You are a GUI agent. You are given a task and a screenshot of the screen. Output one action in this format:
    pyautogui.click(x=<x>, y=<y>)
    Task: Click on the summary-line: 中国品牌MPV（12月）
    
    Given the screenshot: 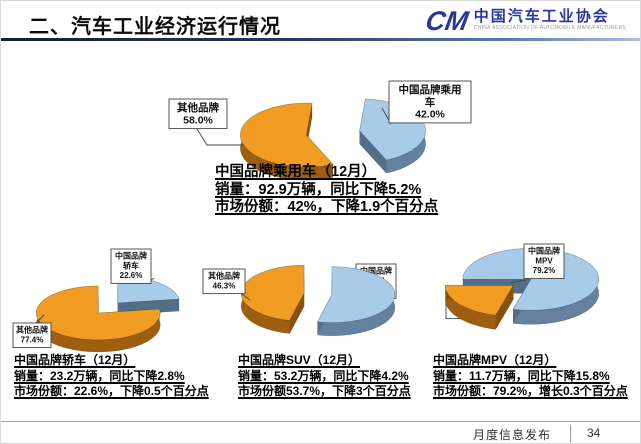 What is the action you would take?
    pyautogui.click(x=495, y=360)
    